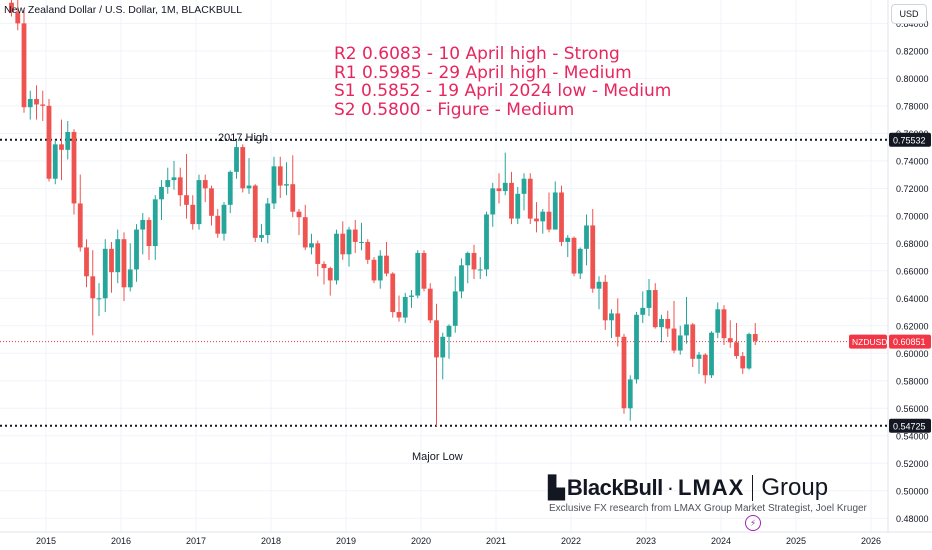 The width and height of the screenshot is (932, 550). I want to click on symbol-tag-bg, so click(868, 341).